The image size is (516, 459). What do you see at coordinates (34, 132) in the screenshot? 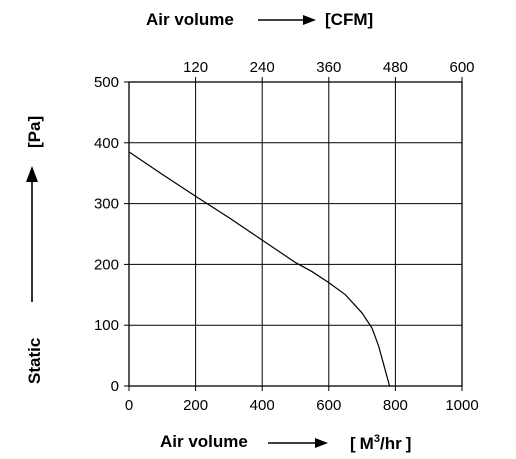
I see `left-axis-unit: [Pa]` at bounding box center [34, 132].